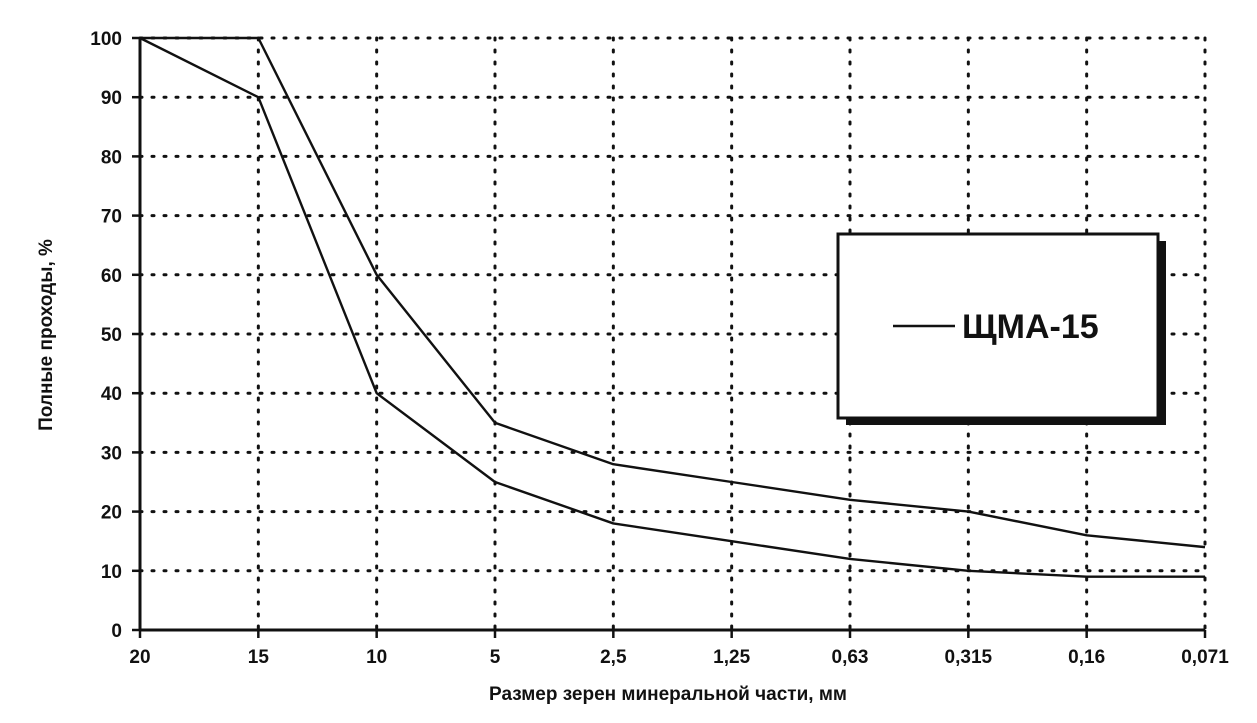 Image resolution: width=1257 pixels, height=723 pixels. Describe the element at coordinates (111, 453) in the screenshot. I see `y-tick-label: 30` at that location.